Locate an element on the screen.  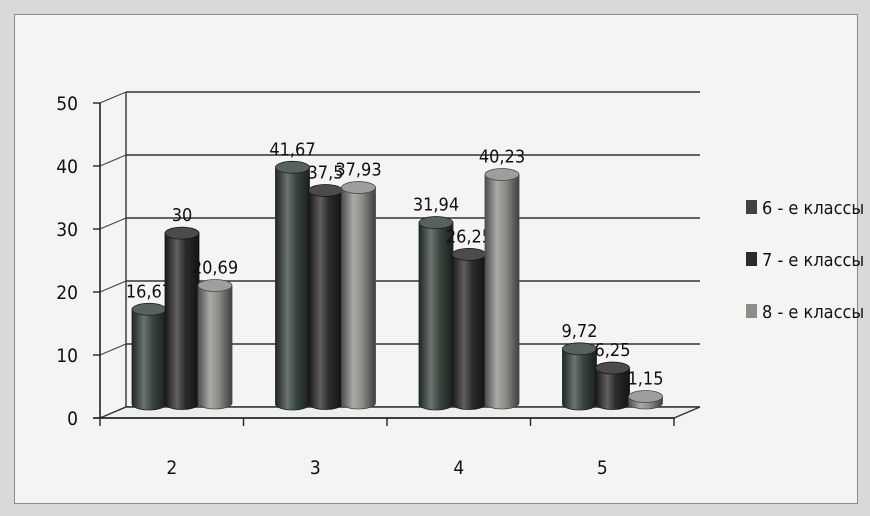
data-label: 41,67 is located at coordinates (292, 149).